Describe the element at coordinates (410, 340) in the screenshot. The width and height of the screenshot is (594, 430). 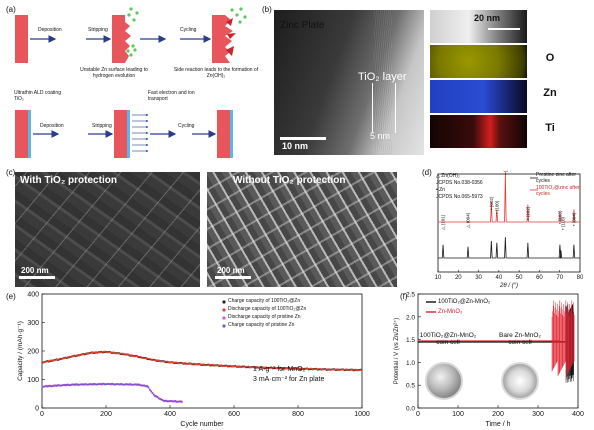
I see `volt-ytick-label: 1.5` at that location.